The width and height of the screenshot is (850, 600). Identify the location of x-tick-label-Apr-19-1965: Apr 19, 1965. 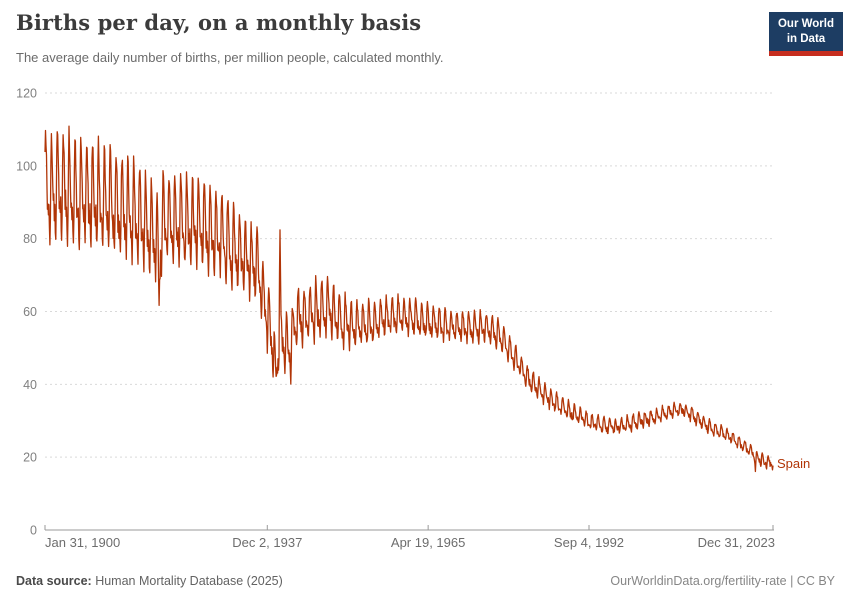
(428, 542).